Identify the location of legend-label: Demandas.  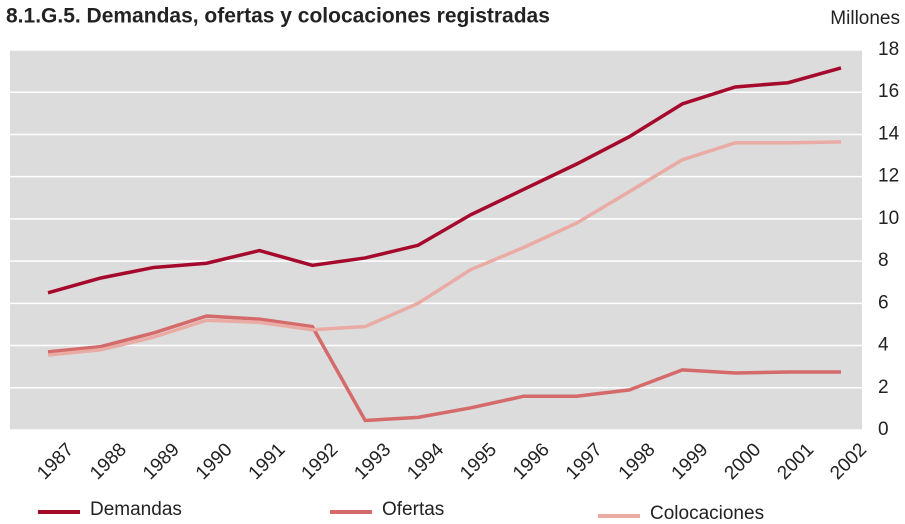
(136, 509).